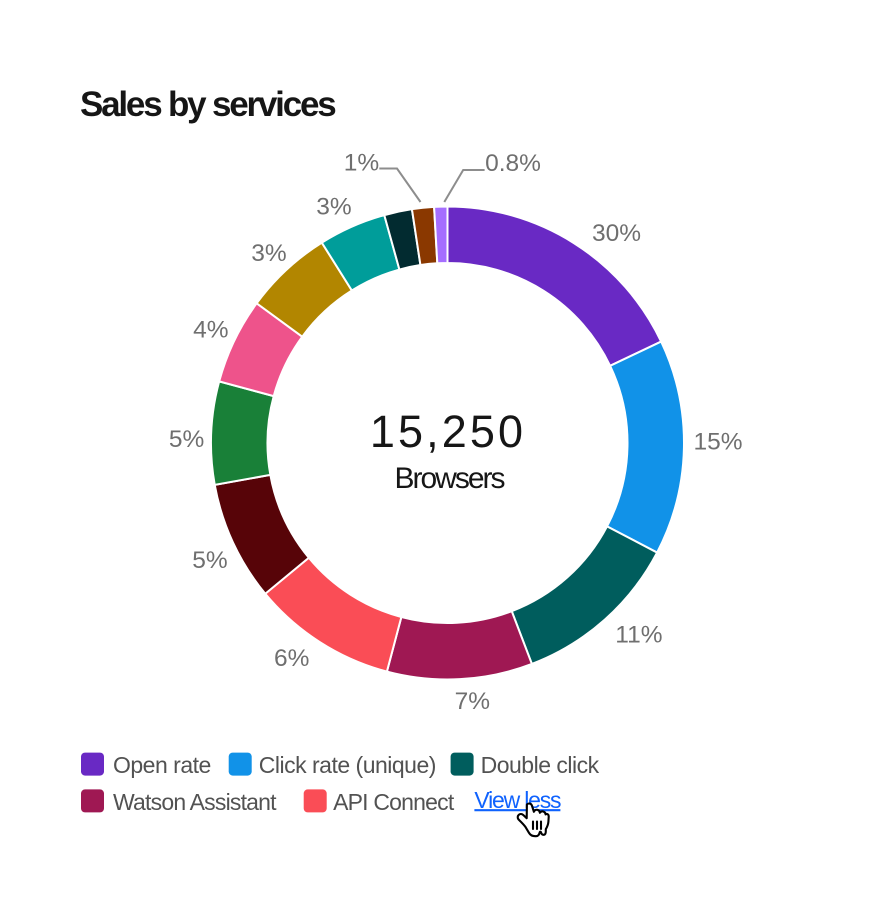 The height and width of the screenshot is (901, 896). Describe the element at coordinates (449, 478) in the screenshot. I see `svg-text: Browsers` at that location.